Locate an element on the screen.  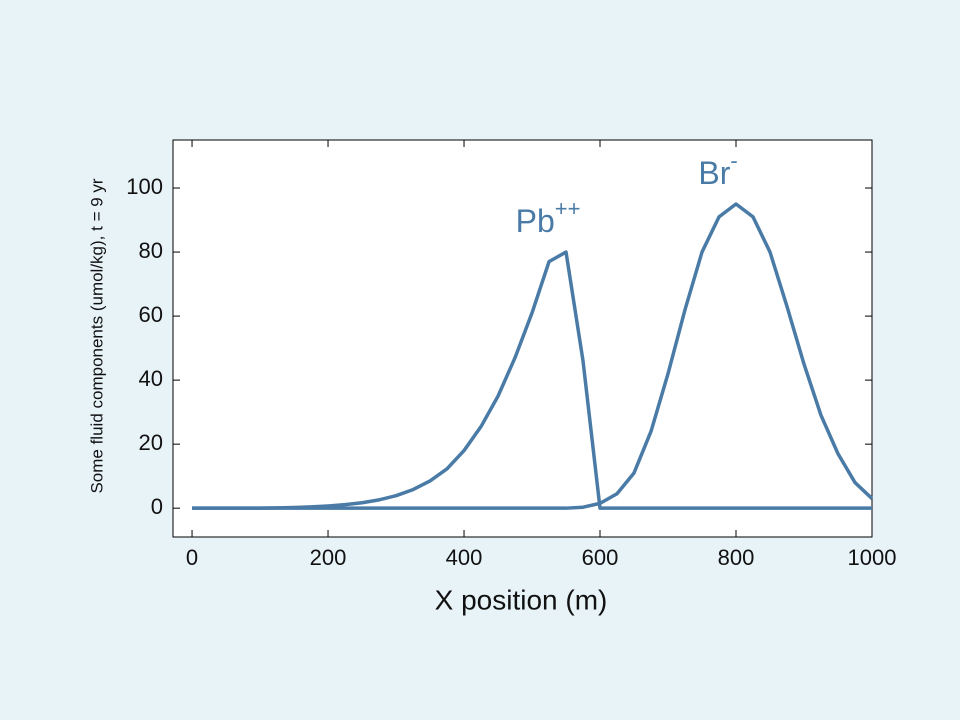
series-label: Pb++ is located at coordinates (548, 218).